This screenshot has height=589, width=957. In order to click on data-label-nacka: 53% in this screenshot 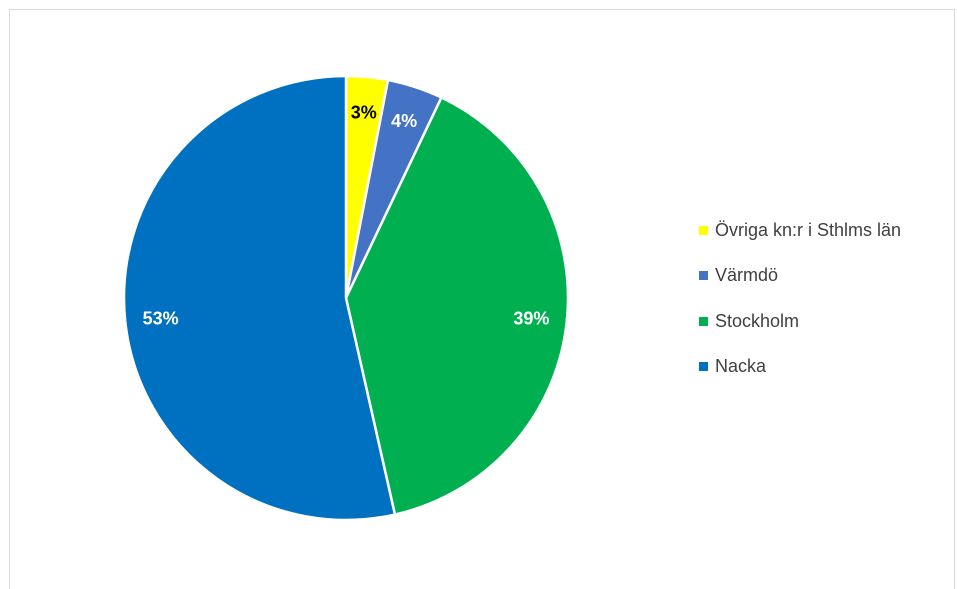, I will do `click(161, 319)`.